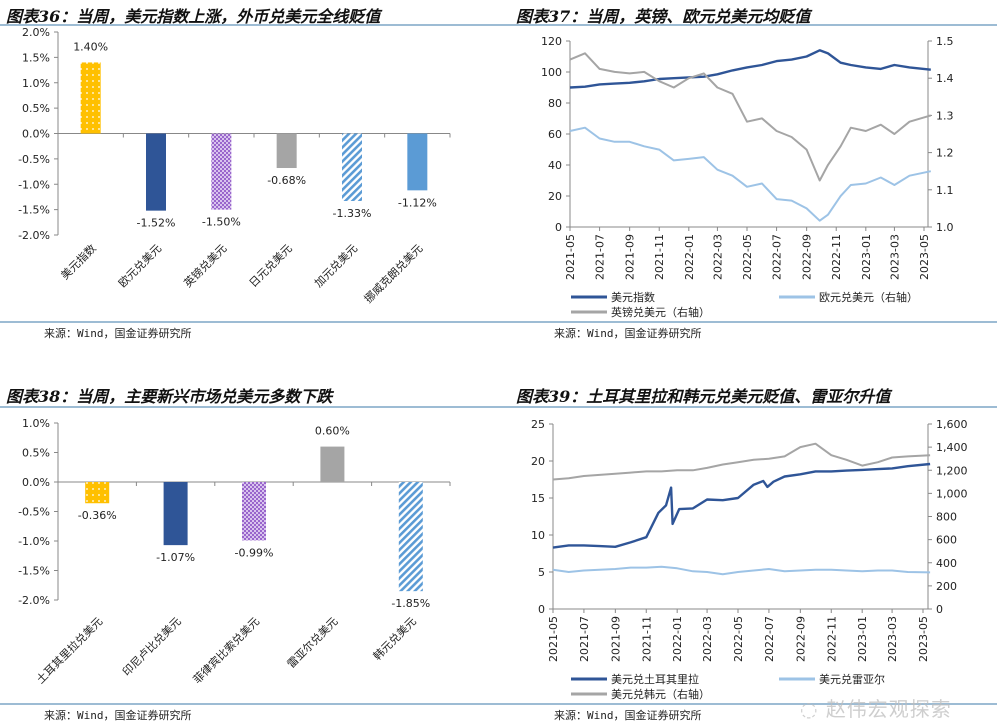  What do you see at coordinates (748, 704) in the screenshot?
I see `chart39-source-rule` at bounding box center [748, 704].